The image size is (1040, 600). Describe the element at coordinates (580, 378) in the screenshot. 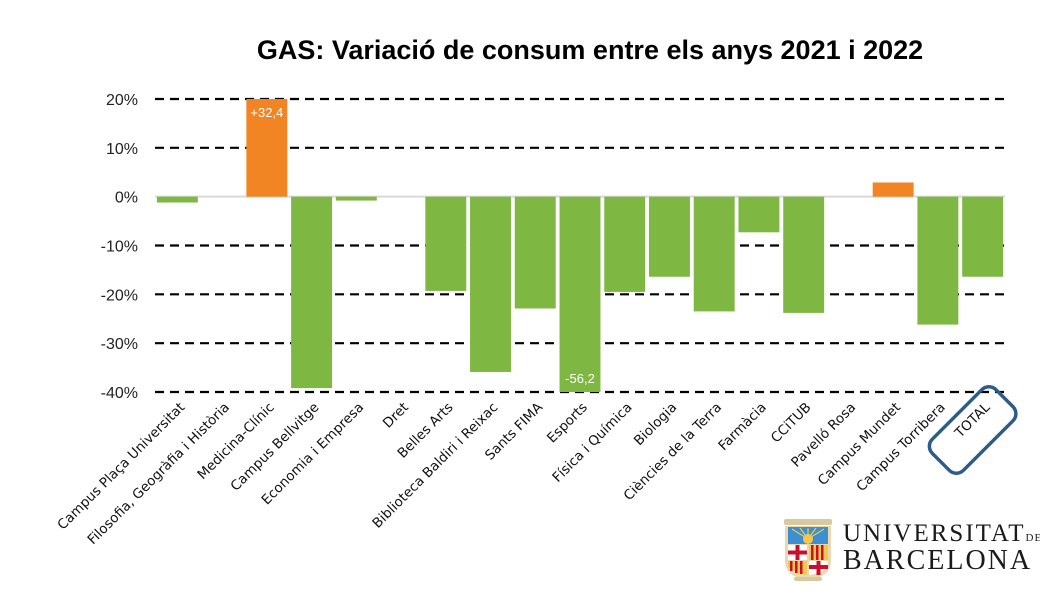

I see `data-label: -56,2` at that location.